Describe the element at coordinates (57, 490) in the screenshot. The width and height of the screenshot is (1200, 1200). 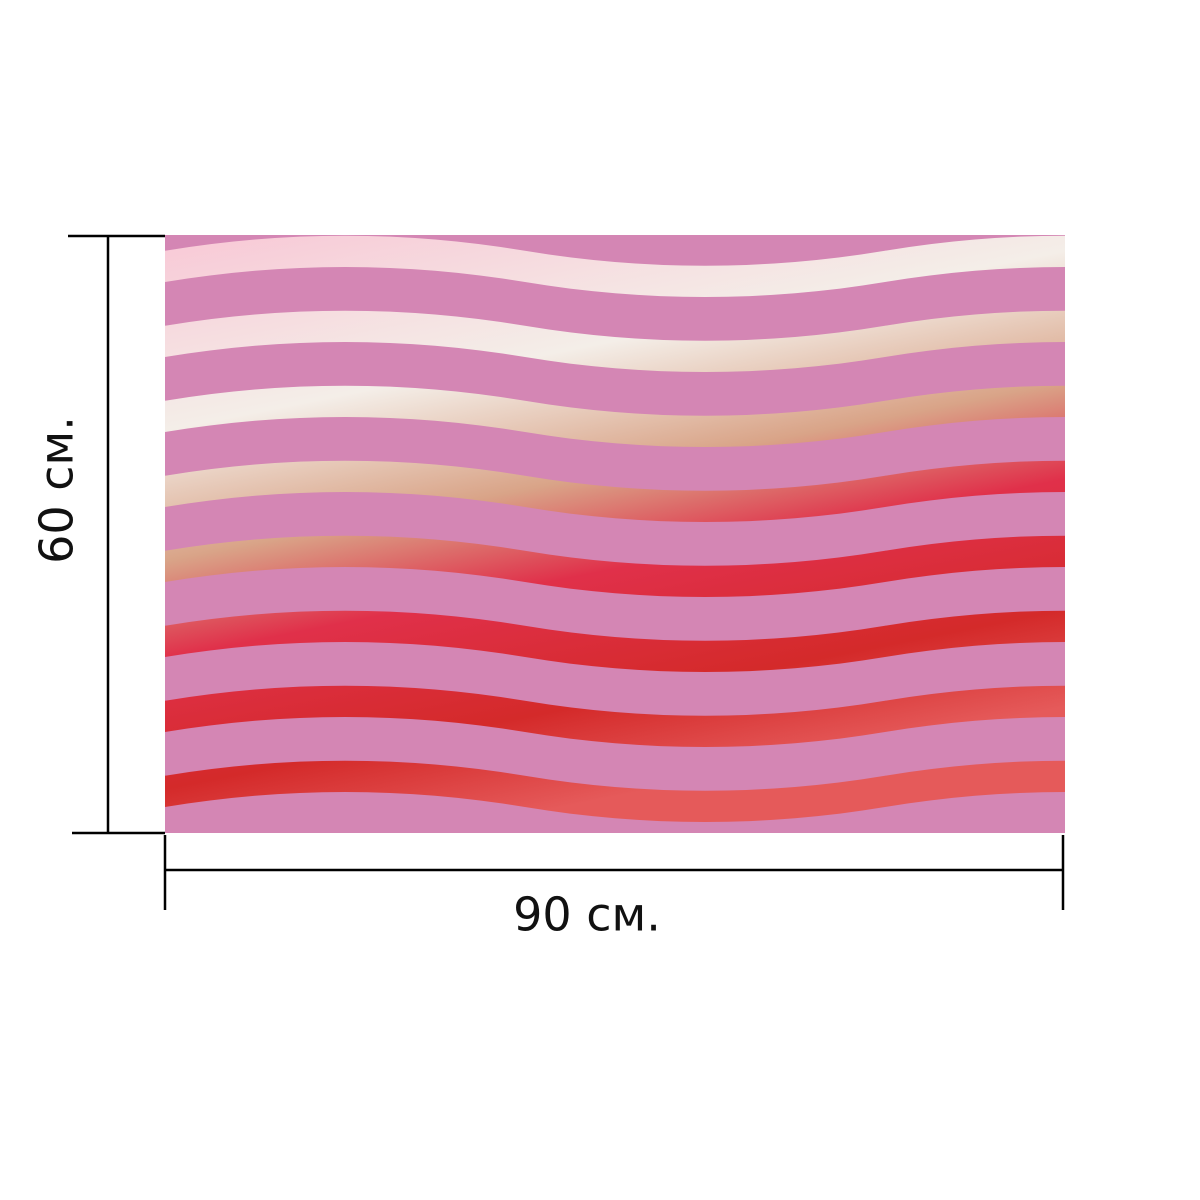
I see `height-label: 60 см.` at that location.